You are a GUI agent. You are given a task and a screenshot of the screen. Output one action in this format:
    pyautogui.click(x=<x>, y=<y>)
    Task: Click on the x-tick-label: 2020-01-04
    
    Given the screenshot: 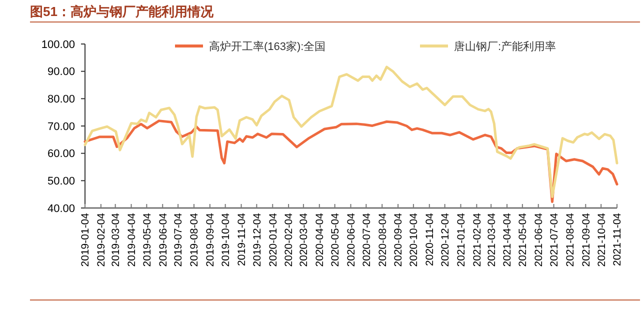 What is the action you would take?
    pyautogui.click(x=273, y=239)
    